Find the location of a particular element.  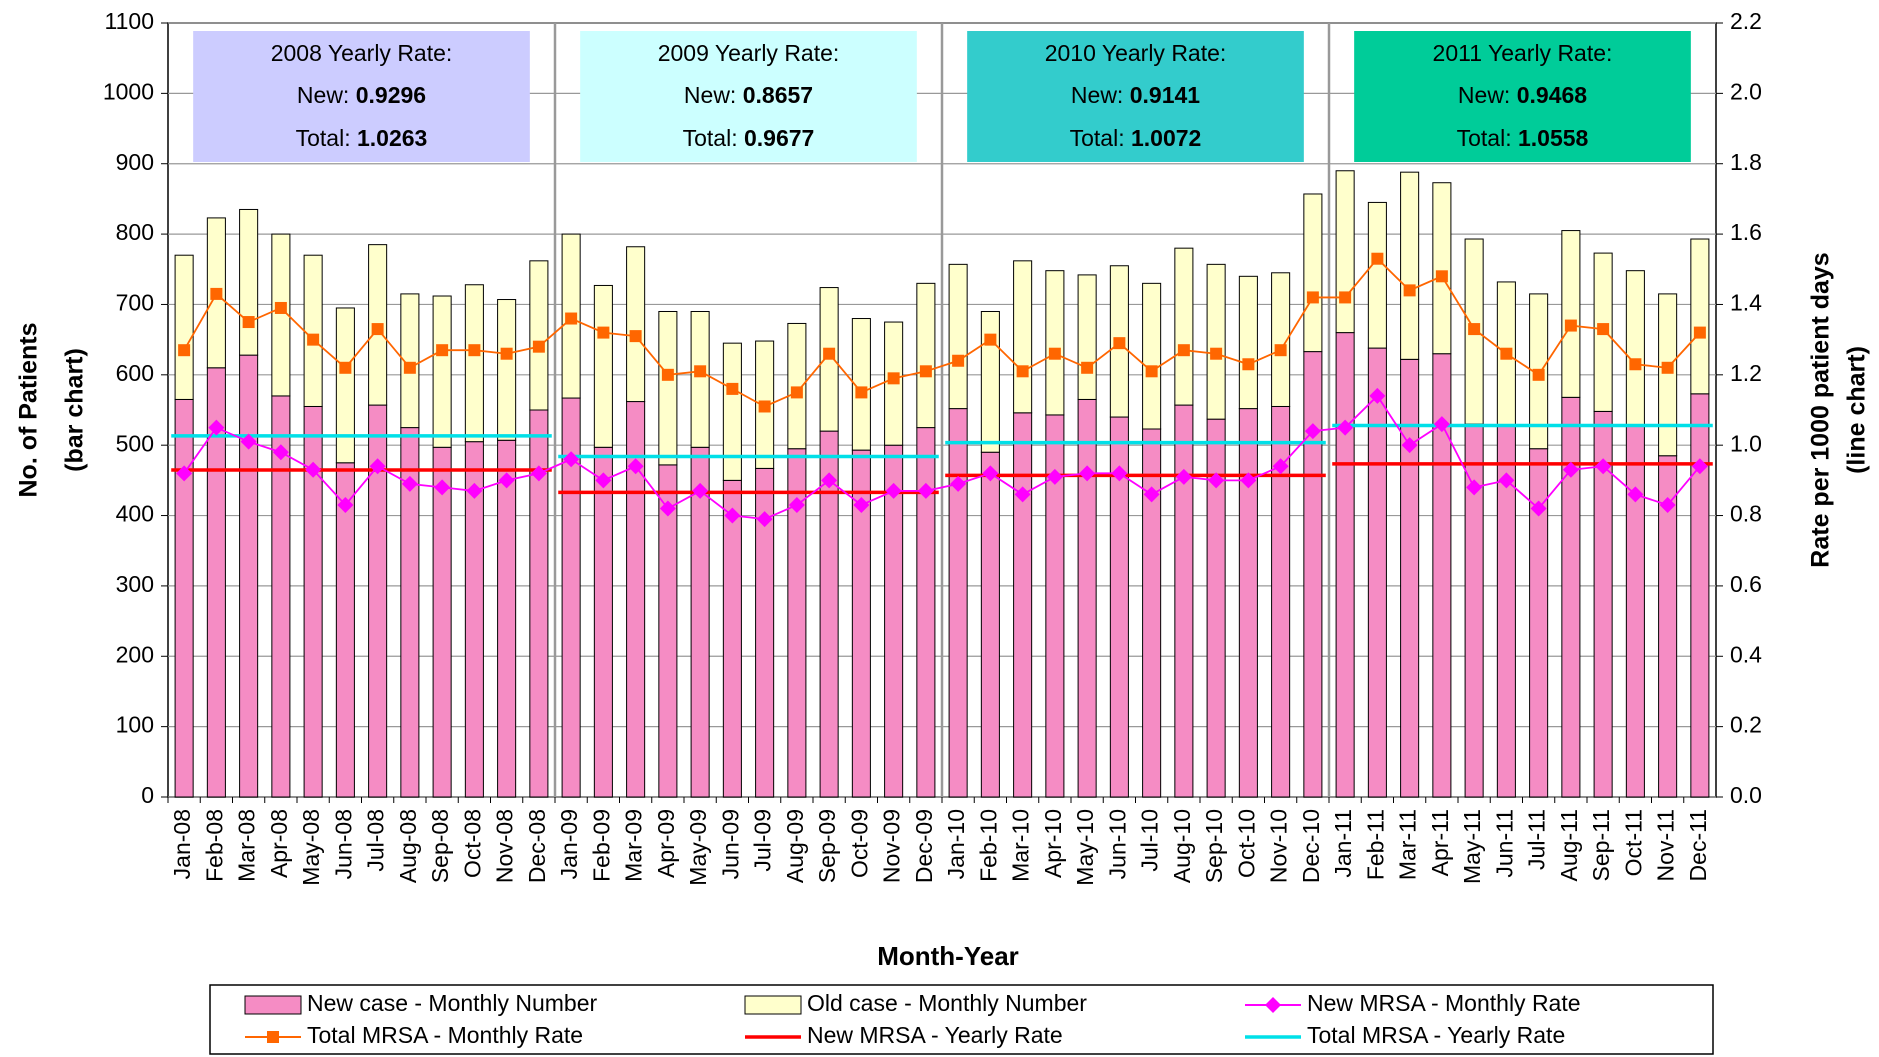

y2-tick-label: 0.4 is located at coordinates (1746, 654).